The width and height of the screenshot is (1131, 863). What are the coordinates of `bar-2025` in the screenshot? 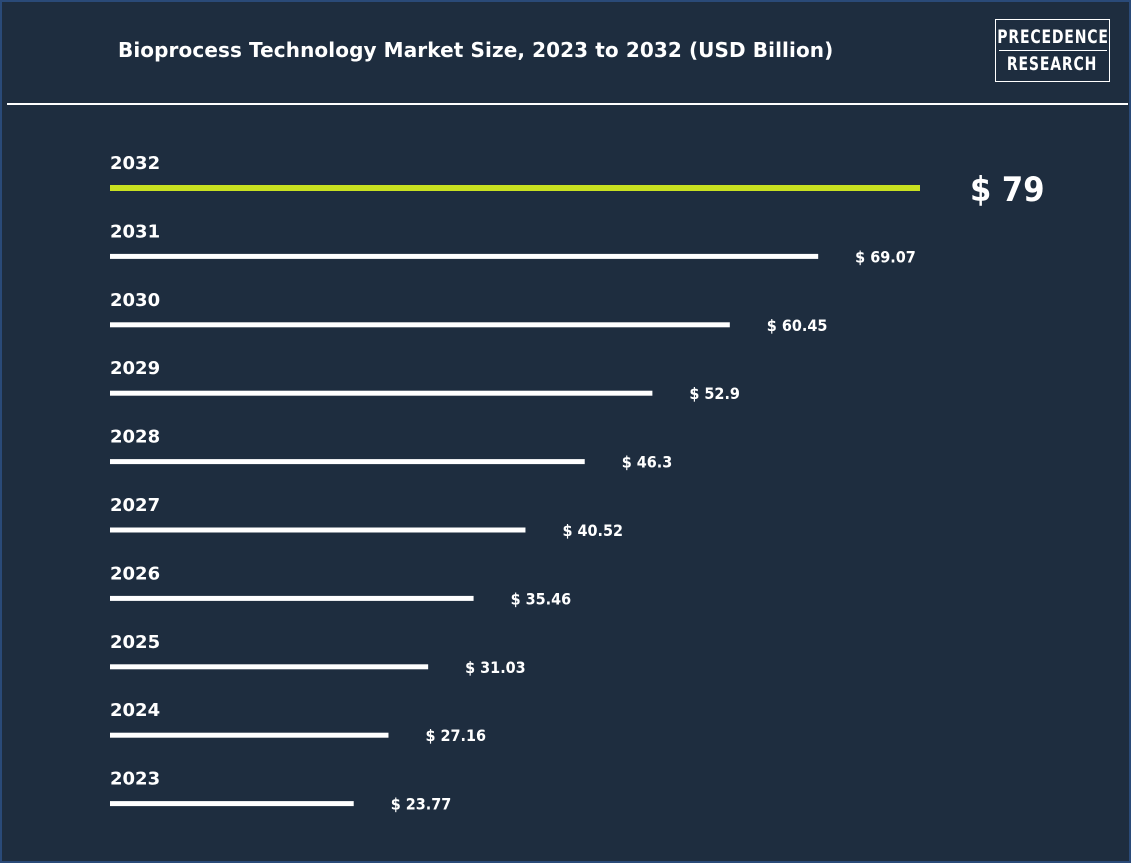 It's located at (269, 667).